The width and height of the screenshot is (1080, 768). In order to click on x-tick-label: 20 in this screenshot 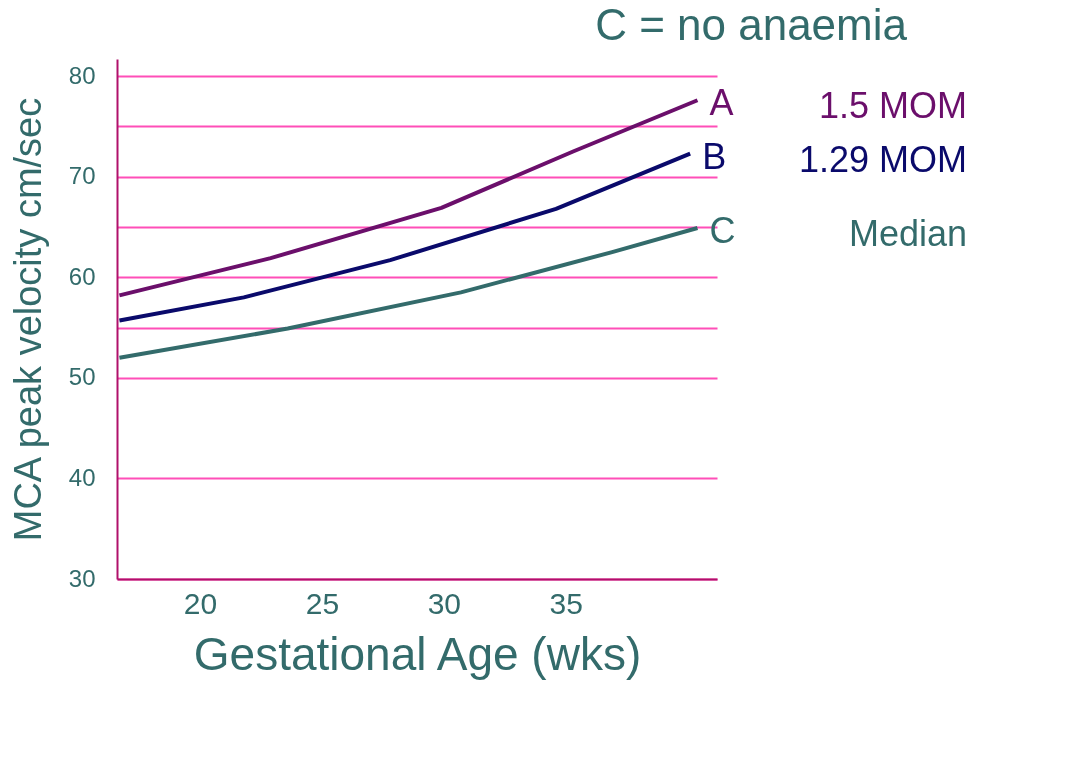, I will do `click(200, 603)`.